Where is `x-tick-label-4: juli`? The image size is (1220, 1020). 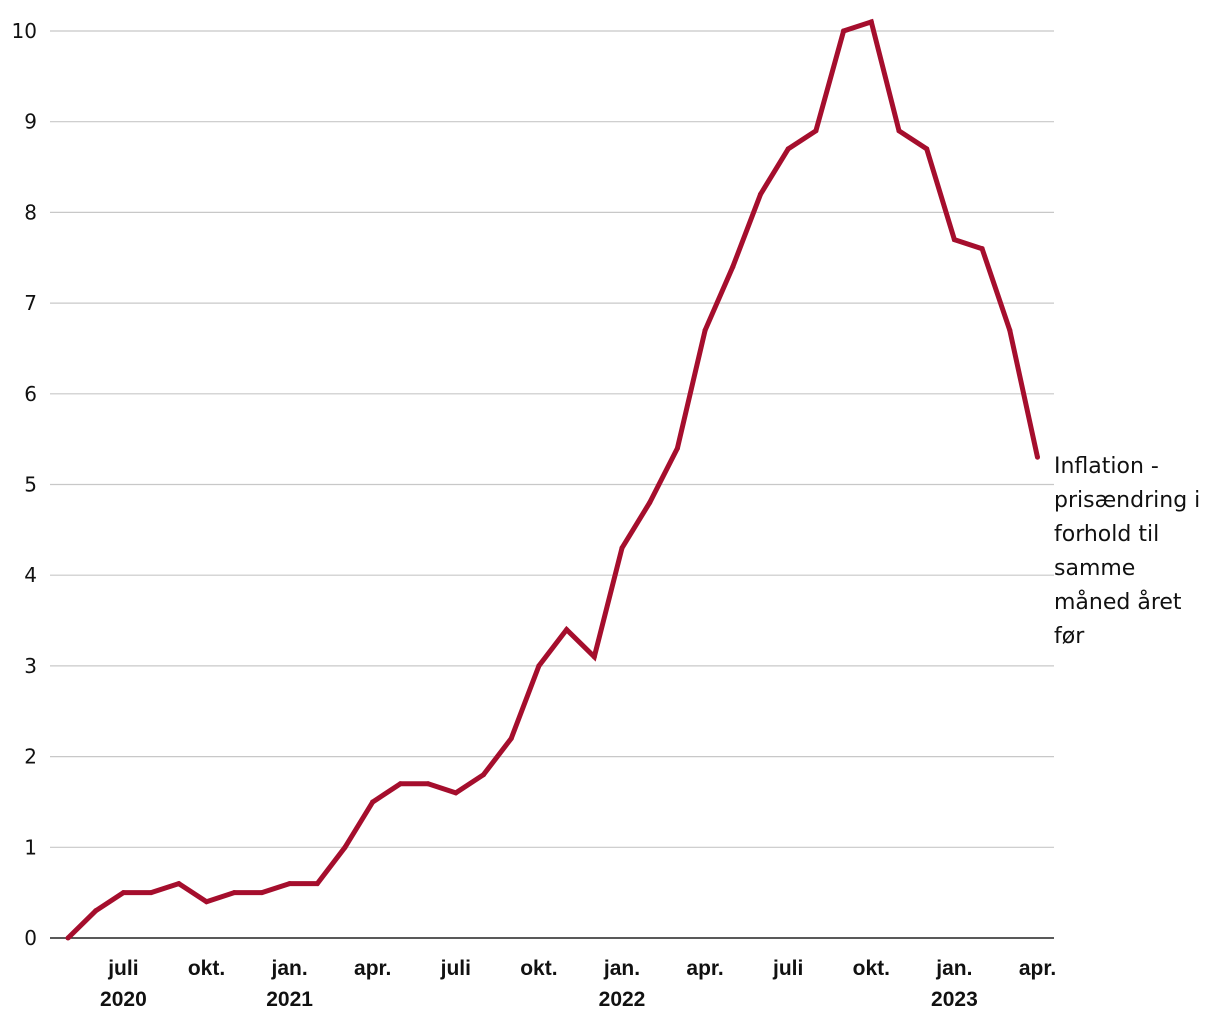
x-tick-label-4: juli is located at coordinates (455, 968).